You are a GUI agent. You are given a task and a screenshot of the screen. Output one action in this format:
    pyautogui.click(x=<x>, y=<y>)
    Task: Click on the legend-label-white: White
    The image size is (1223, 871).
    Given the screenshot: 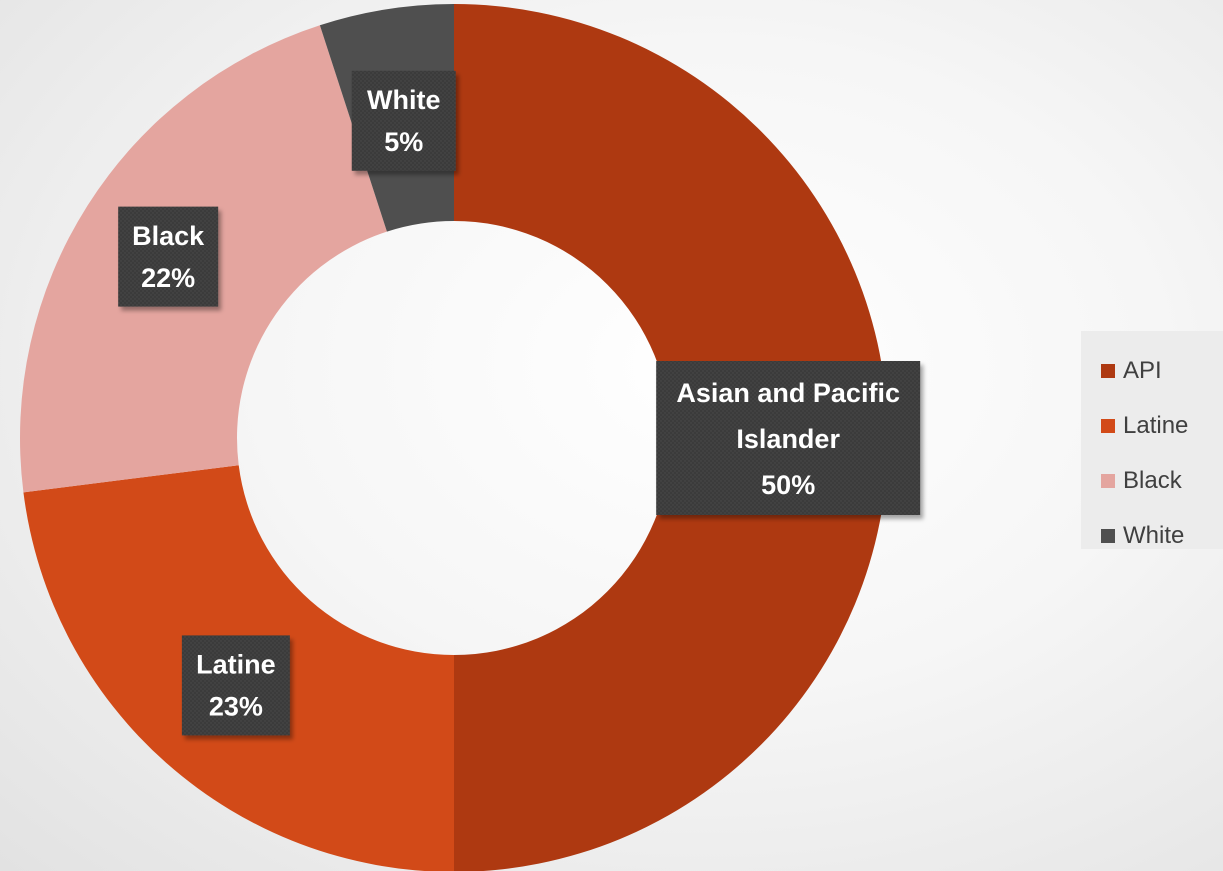 What is the action you would take?
    pyautogui.click(x=1154, y=535)
    